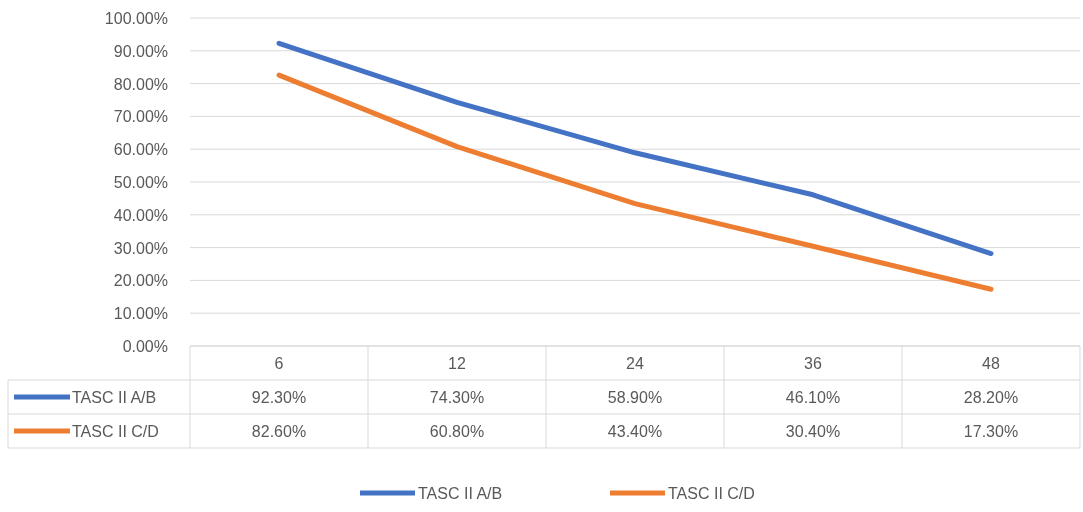 This screenshot has height=512, width=1083. I want to click on y-tick-label: 10.00%, so click(140, 314).